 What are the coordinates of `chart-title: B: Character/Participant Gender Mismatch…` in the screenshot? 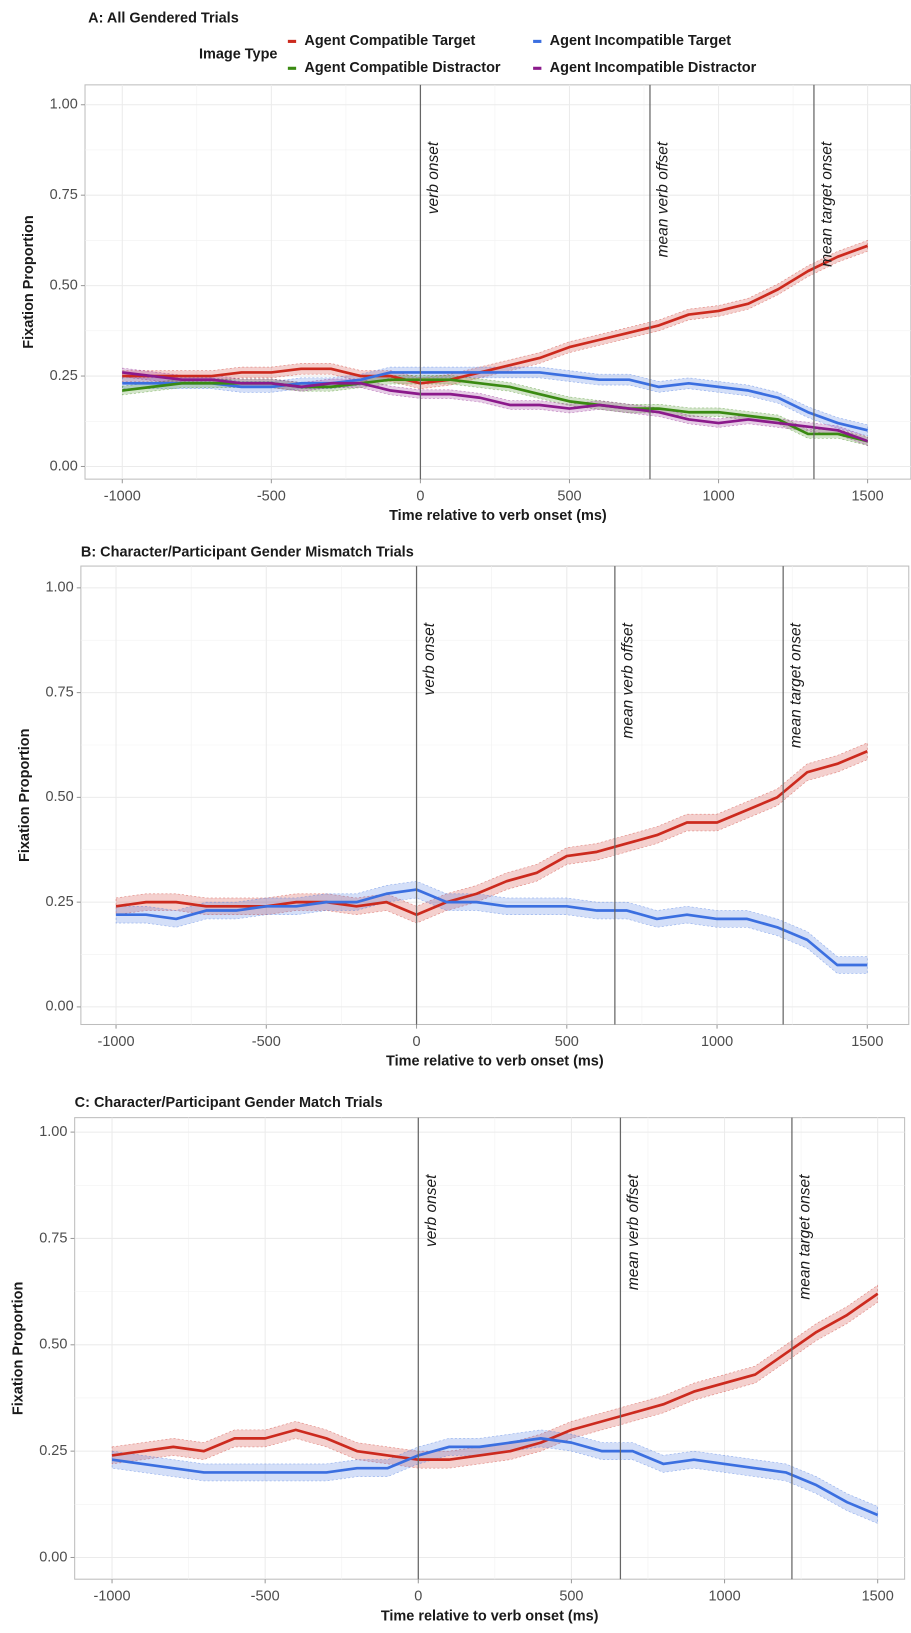 It's located at (247, 552).